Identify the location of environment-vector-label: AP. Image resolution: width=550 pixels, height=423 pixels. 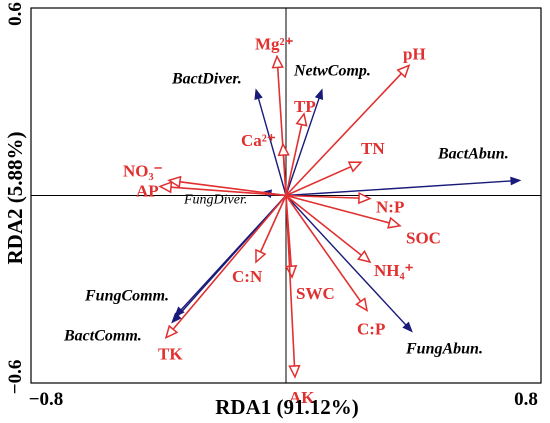
(147, 190).